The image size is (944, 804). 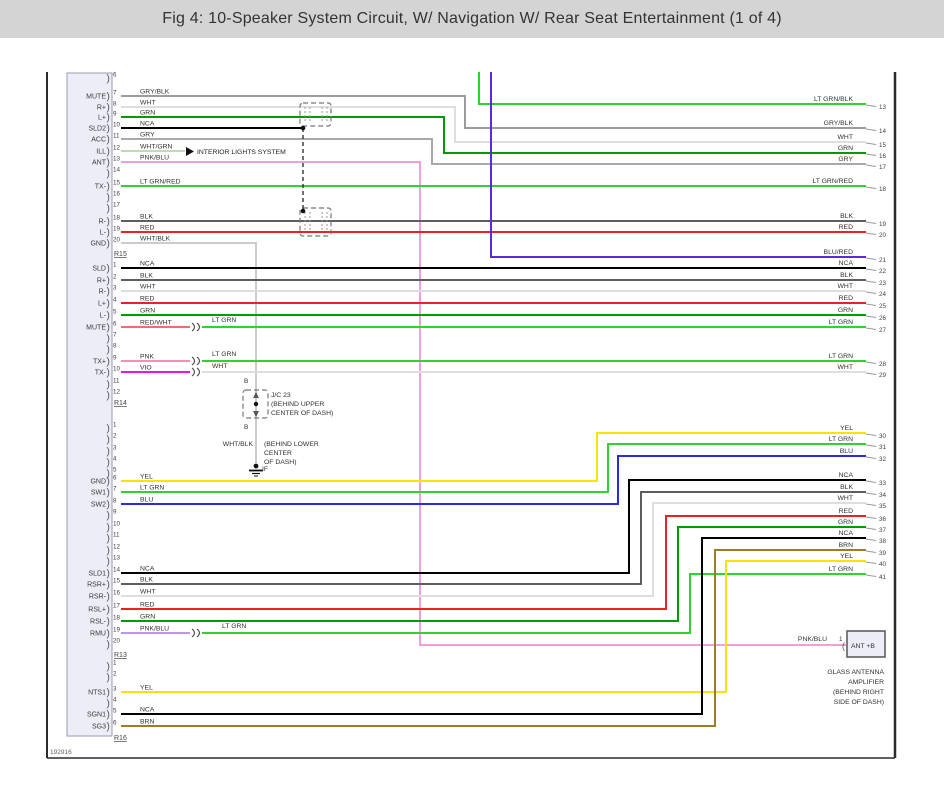 I want to click on wire-color-label: YEL, so click(x=146, y=477).